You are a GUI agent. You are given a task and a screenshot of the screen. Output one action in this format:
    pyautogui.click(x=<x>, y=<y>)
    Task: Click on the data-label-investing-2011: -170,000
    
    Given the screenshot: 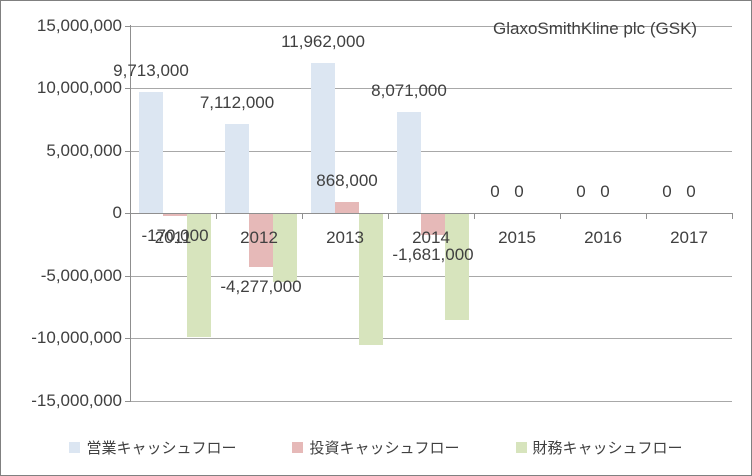 What is the action you would take?
    pyautogui.click(x=175, y=235)
    